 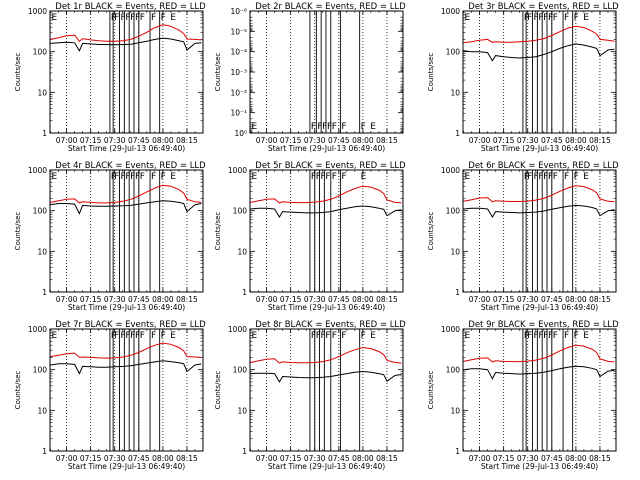 What do you see at coordinates (130, 166) in the screenshot?
I see `chart-title: Det 4r BLACK = Events, RED = LLD` at bounding box center [130, 166].